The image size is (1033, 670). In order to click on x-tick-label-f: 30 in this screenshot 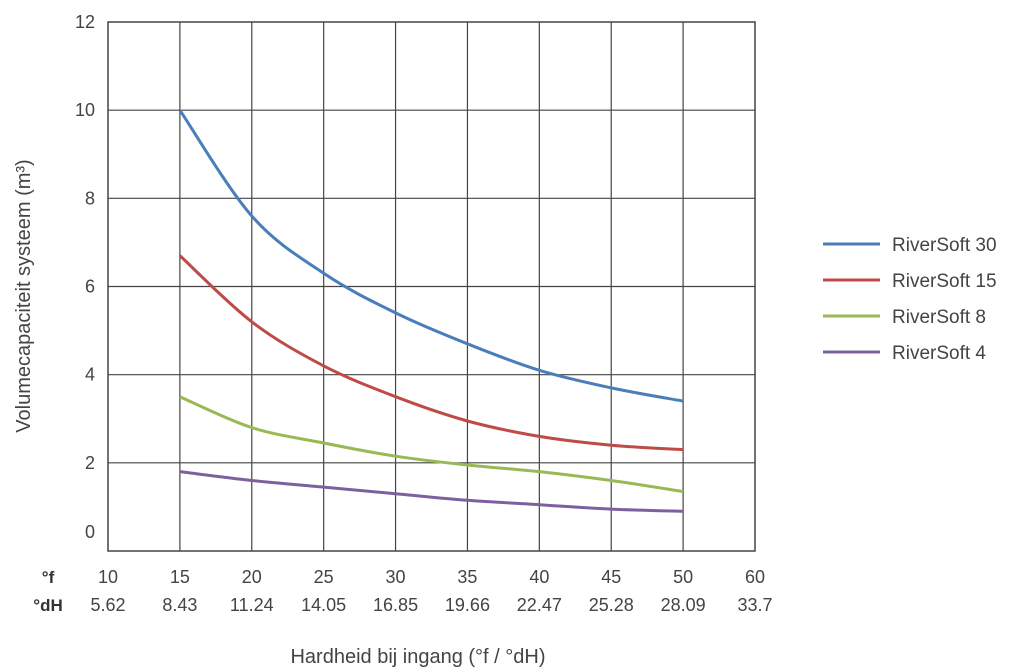, I will do `click(396, 577)`.